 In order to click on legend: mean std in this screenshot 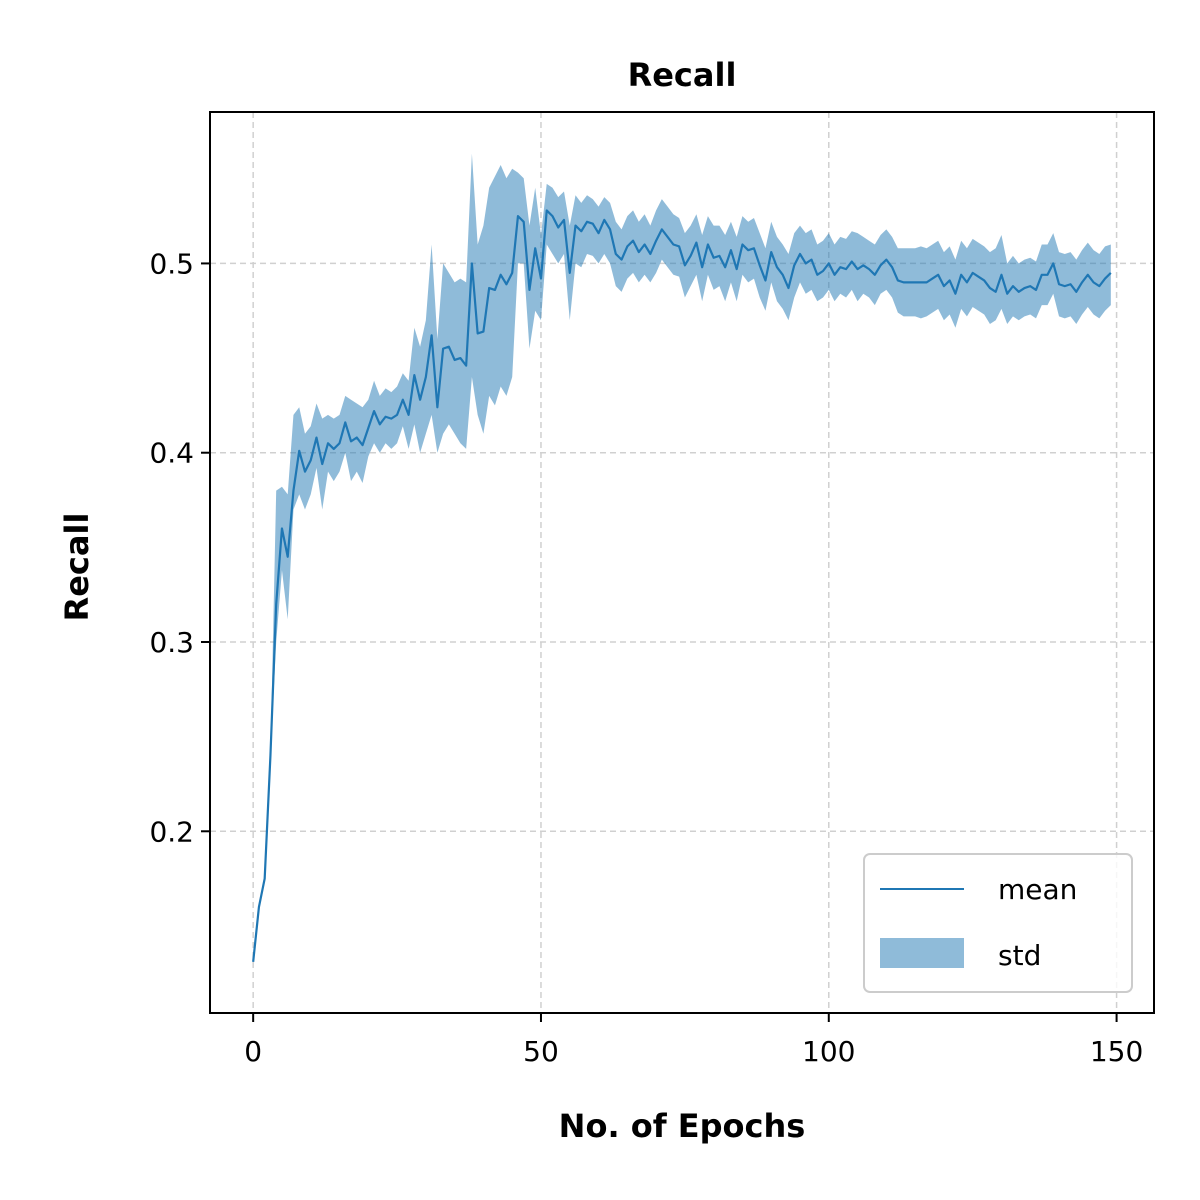, I will do `click(998, 923)`.